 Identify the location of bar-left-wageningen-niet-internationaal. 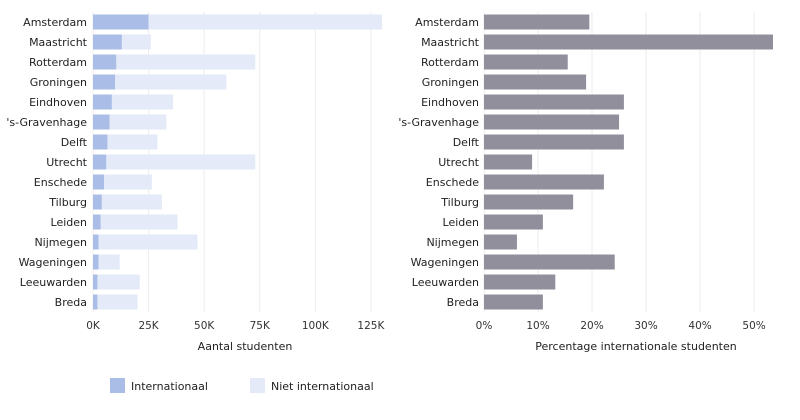
(109, 262).